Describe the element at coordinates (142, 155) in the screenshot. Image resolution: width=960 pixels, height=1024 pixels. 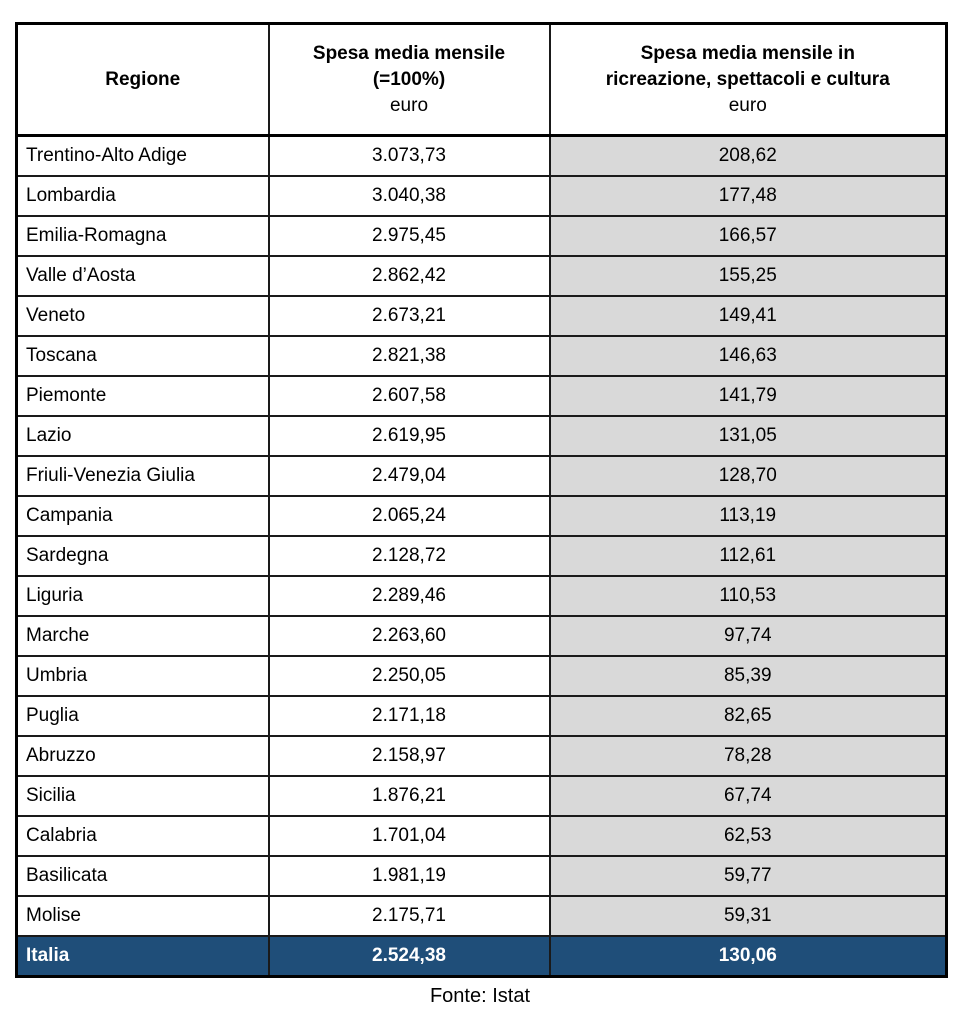
I see `region-cell: Trentino-Alto Adige` at that location.